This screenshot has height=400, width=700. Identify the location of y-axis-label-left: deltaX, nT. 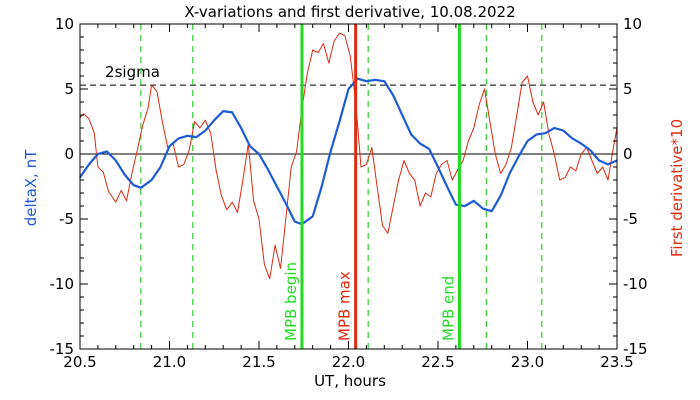
(31, 187).